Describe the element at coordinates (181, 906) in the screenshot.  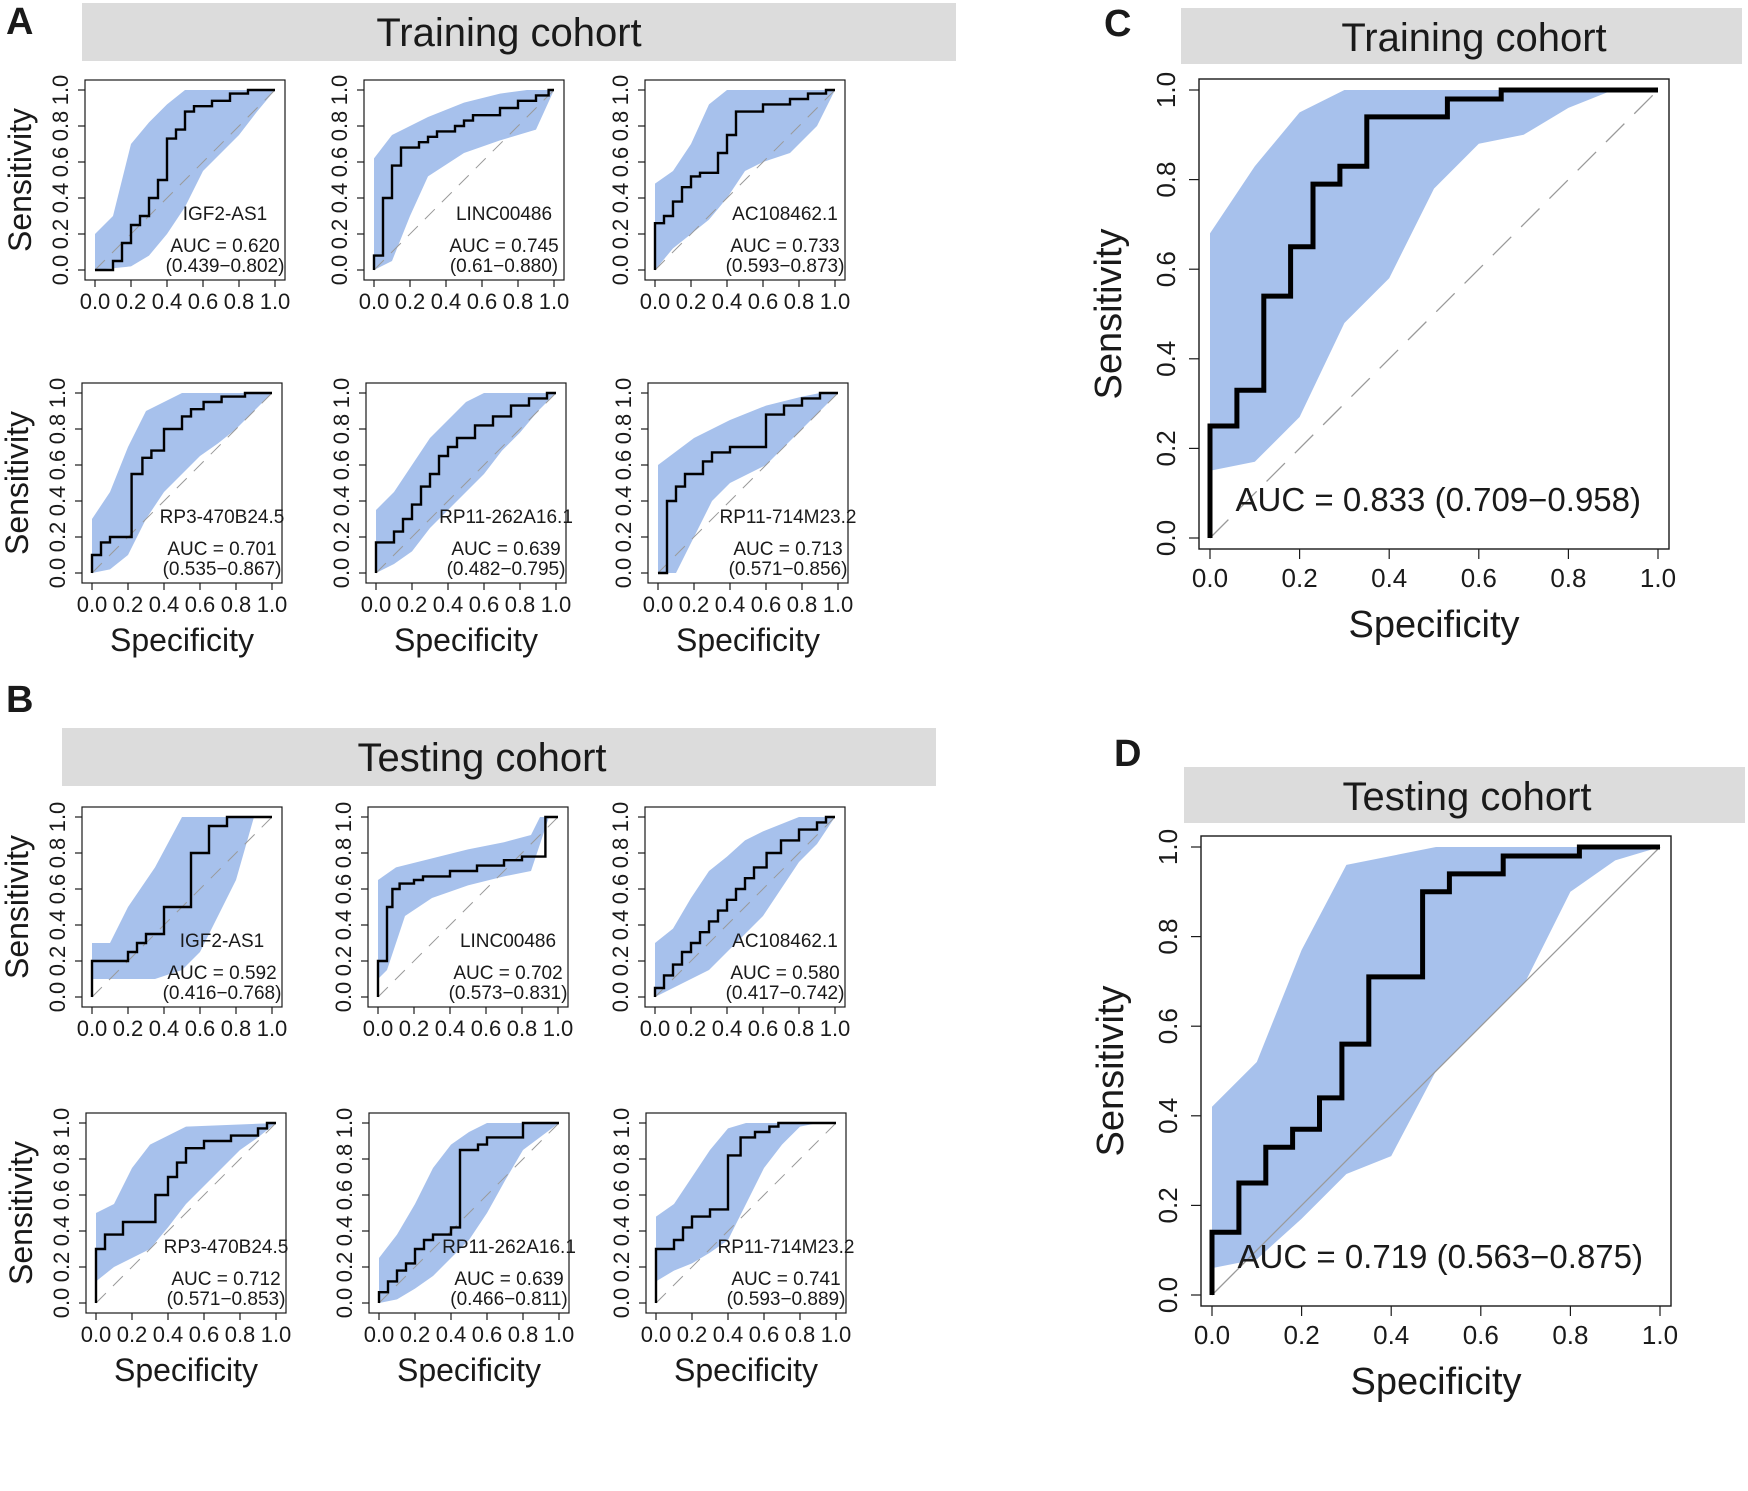
I see `roc-curve-b1` at that location.